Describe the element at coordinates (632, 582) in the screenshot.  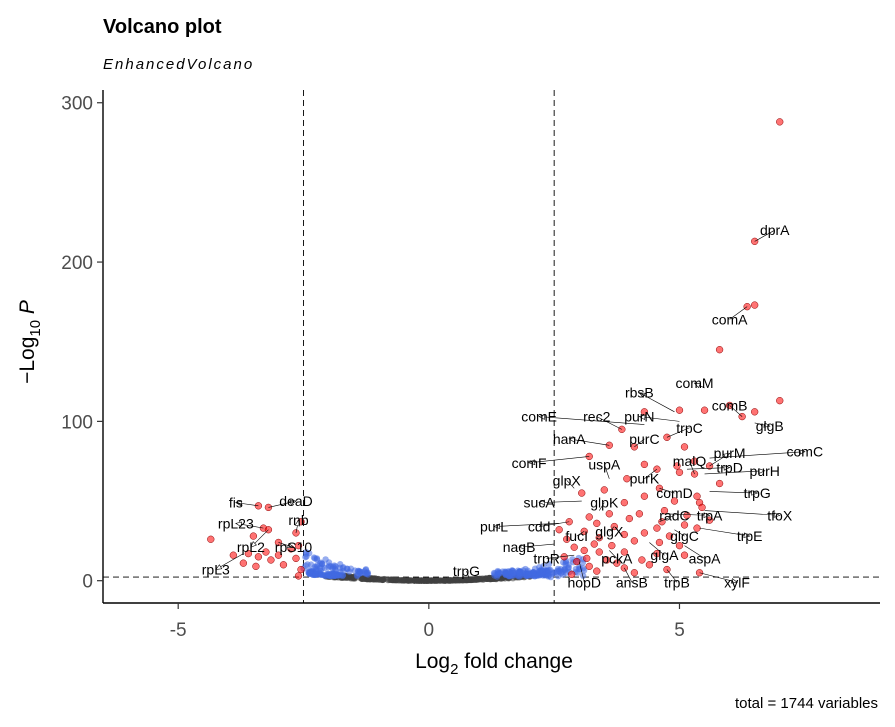
I see `gene-label: ansB` at that location.